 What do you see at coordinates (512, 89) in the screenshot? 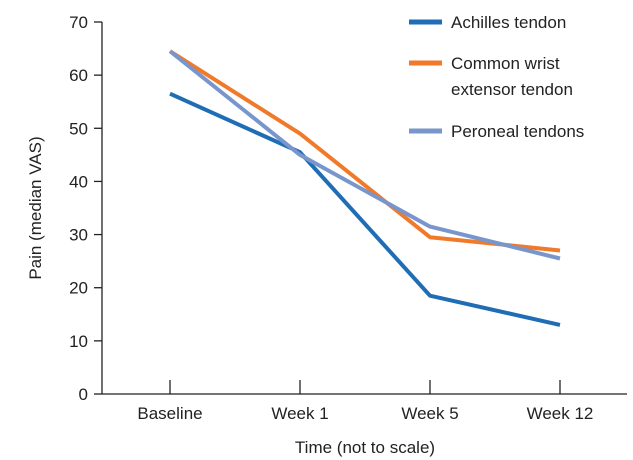
I see `legend-label: extensor tendon` at bounding box center [512, 89].